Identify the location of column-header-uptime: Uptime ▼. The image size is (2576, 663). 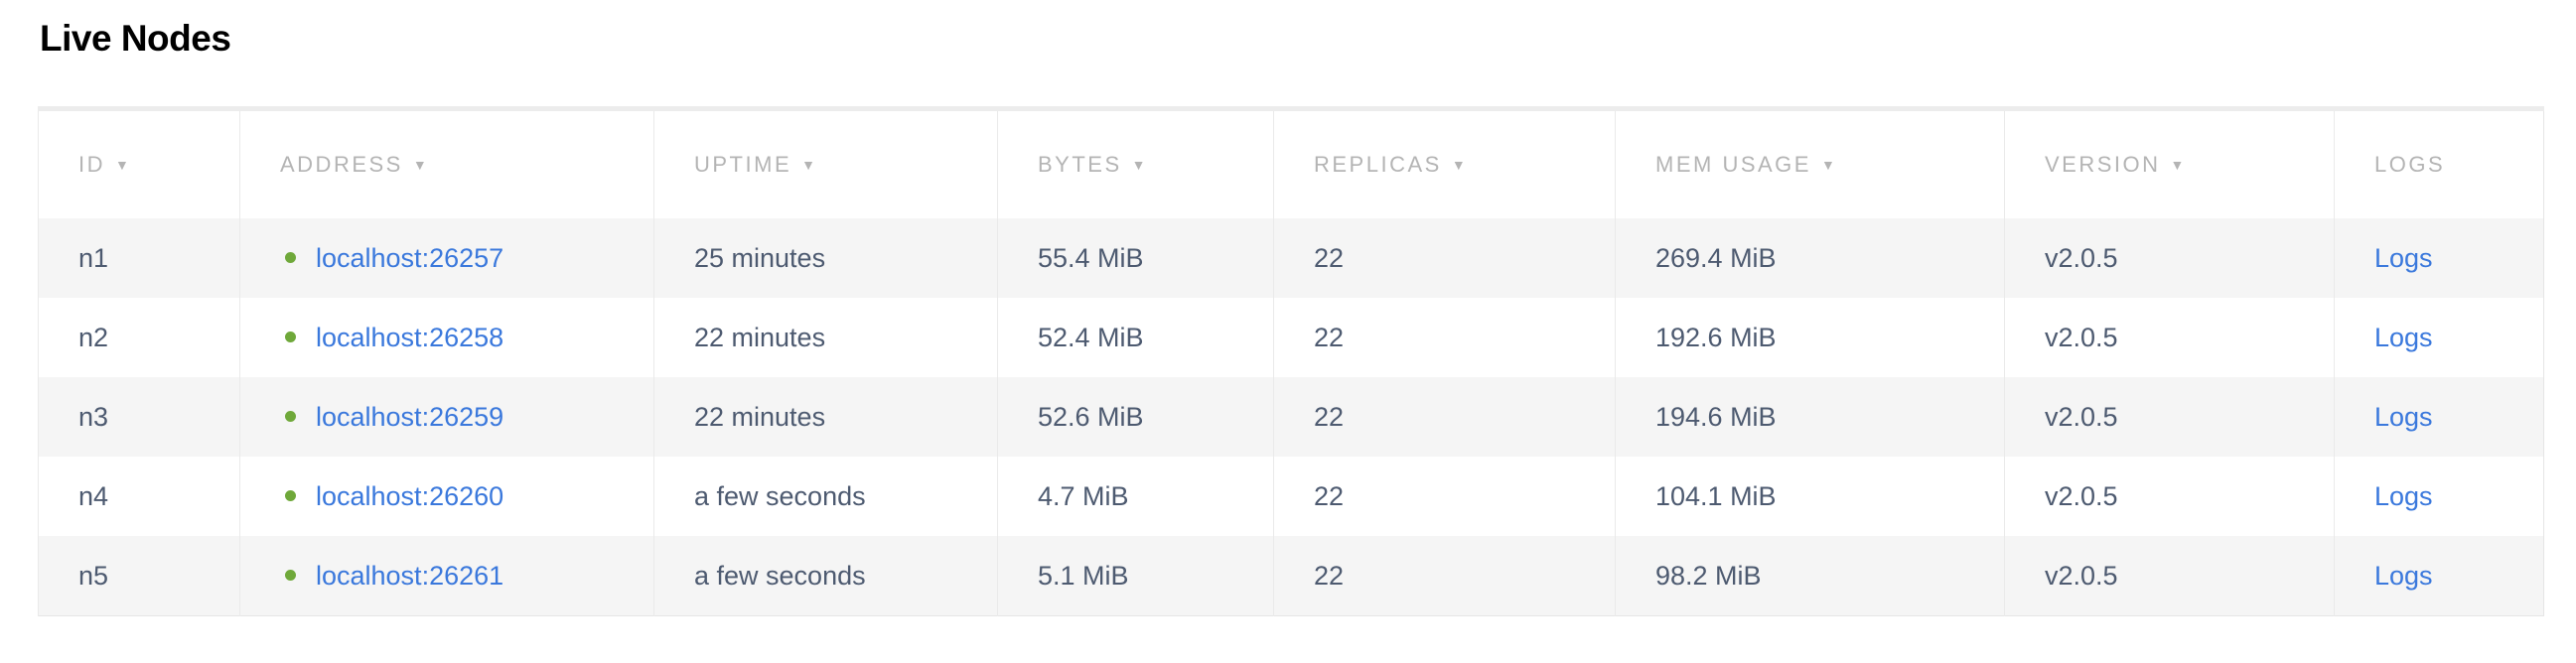
(825, 163).